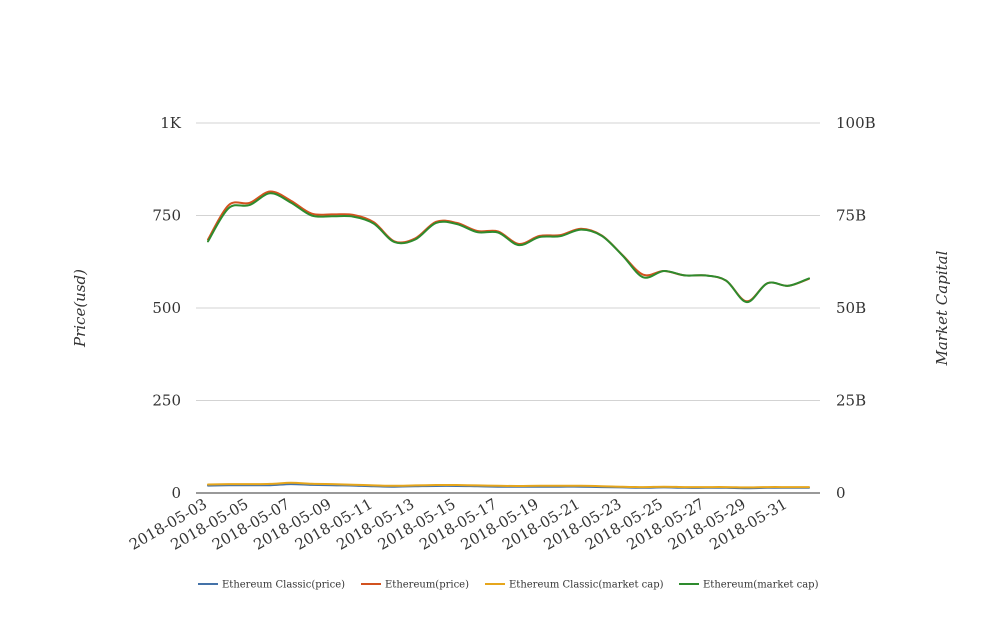 The height and width of the screenshot is (621, 1008). I want to click on y-left-tick-label: 500, so click(166, 308).